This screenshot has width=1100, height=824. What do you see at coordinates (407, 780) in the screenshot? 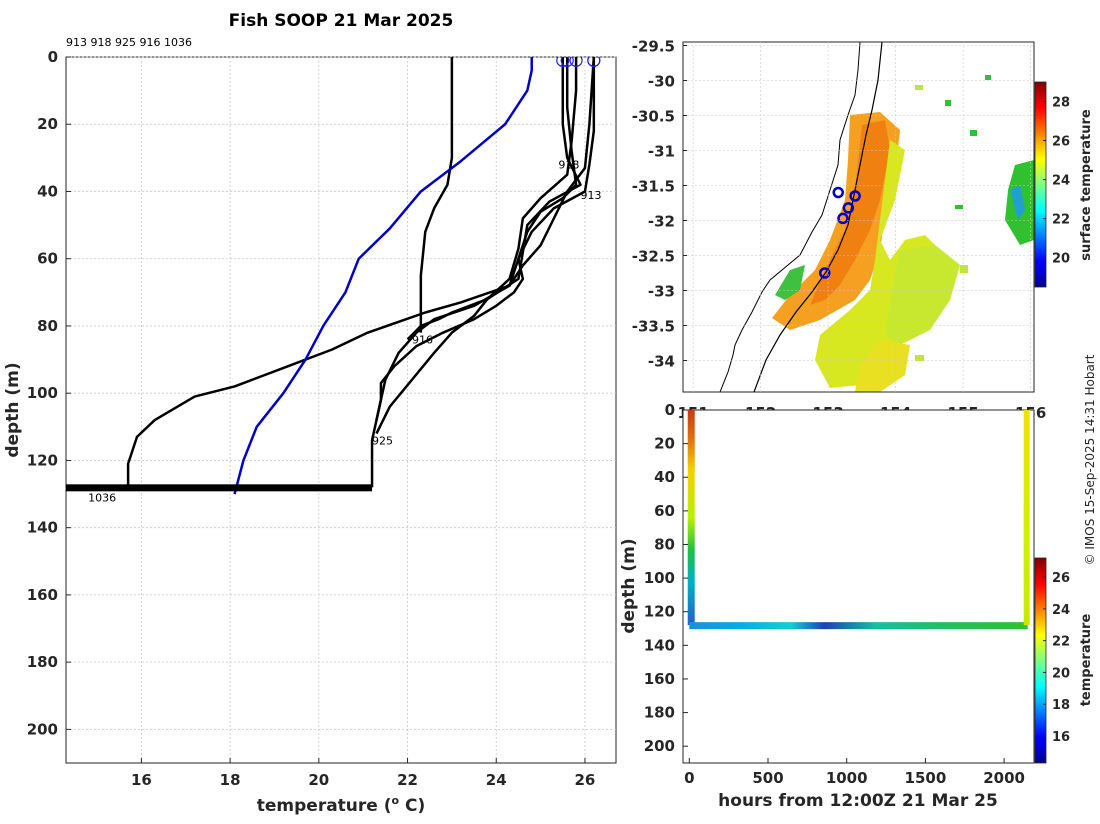
I see `x-tick-label: 22` at bounding box center [407, 780].